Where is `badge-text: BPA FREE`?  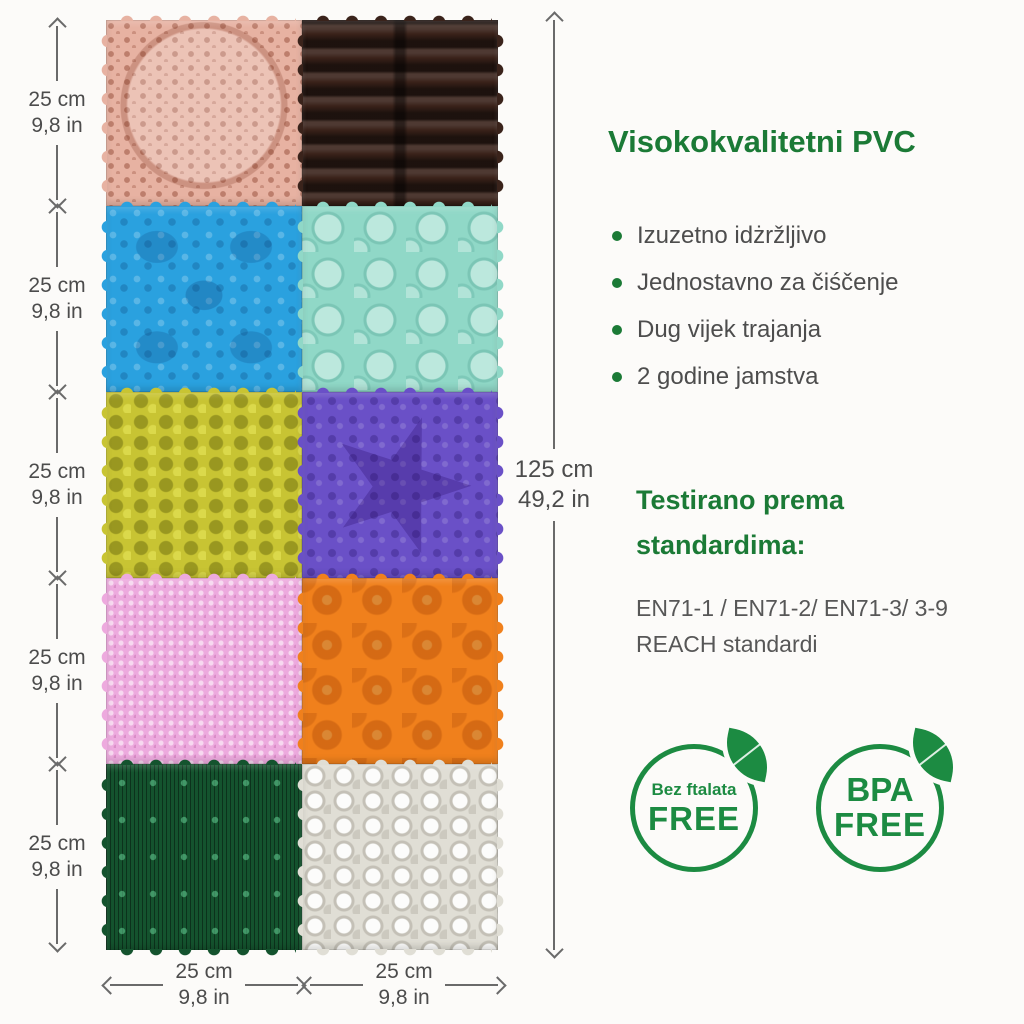 badge-text: BPA FREE is located at coordinates (879, 807).